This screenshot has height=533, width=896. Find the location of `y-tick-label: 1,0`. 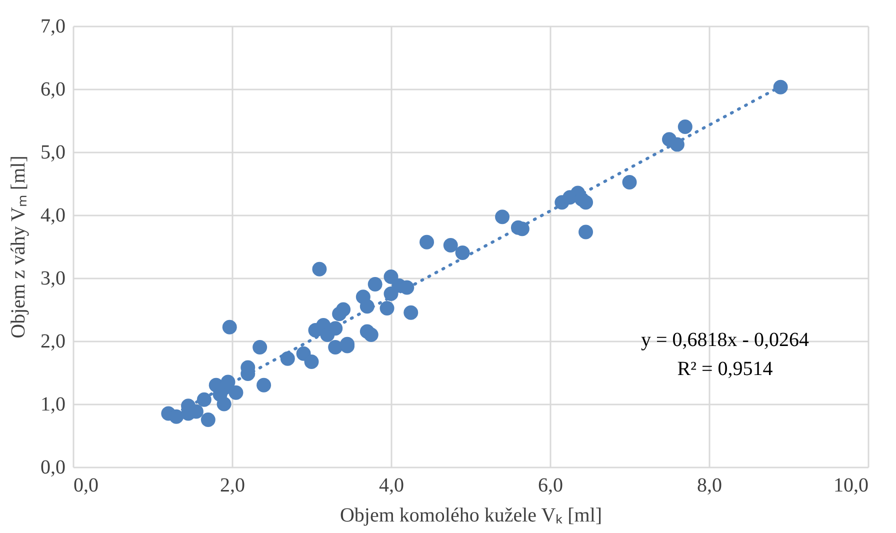

y-tick-label: 1,0 is located at coordinates (53, 405).